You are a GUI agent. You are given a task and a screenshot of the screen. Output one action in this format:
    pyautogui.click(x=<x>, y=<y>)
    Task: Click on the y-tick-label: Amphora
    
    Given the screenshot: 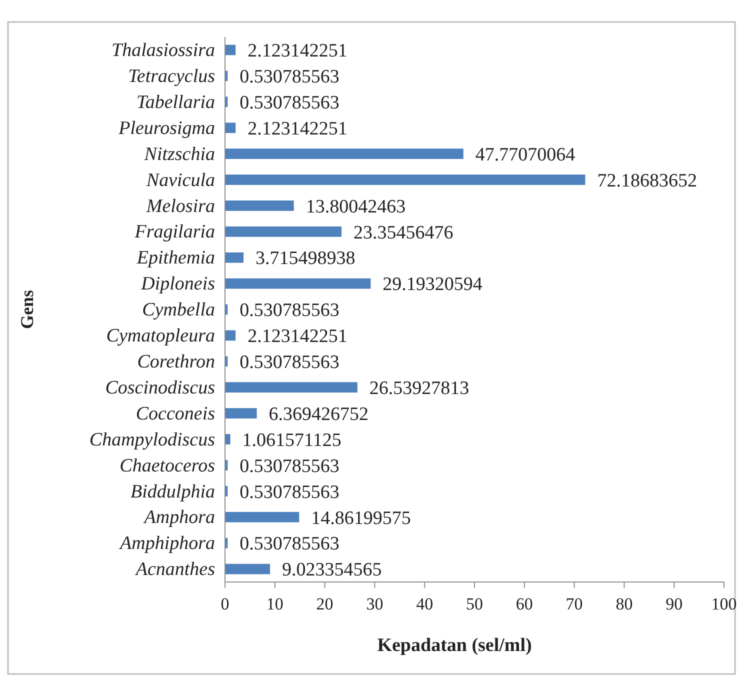 What is the action you would take?
    pyautogui.click(x=178, y=517)
    